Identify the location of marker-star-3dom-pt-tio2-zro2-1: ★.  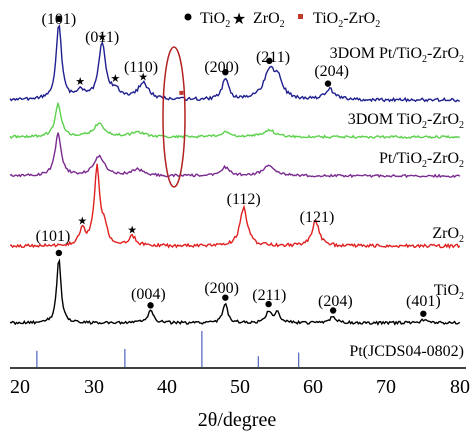
(80, 82).